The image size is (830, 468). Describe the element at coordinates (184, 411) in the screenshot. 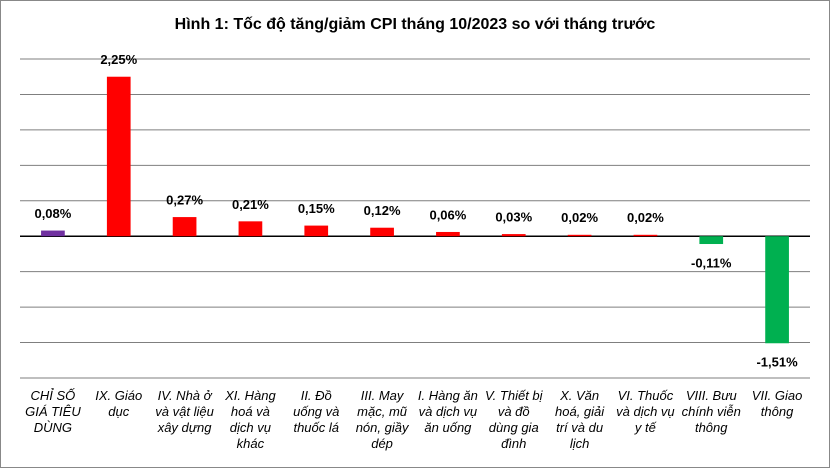

I see `x-tick-label: IV. Nhà ở và vật liệu xây dựng` at that location.